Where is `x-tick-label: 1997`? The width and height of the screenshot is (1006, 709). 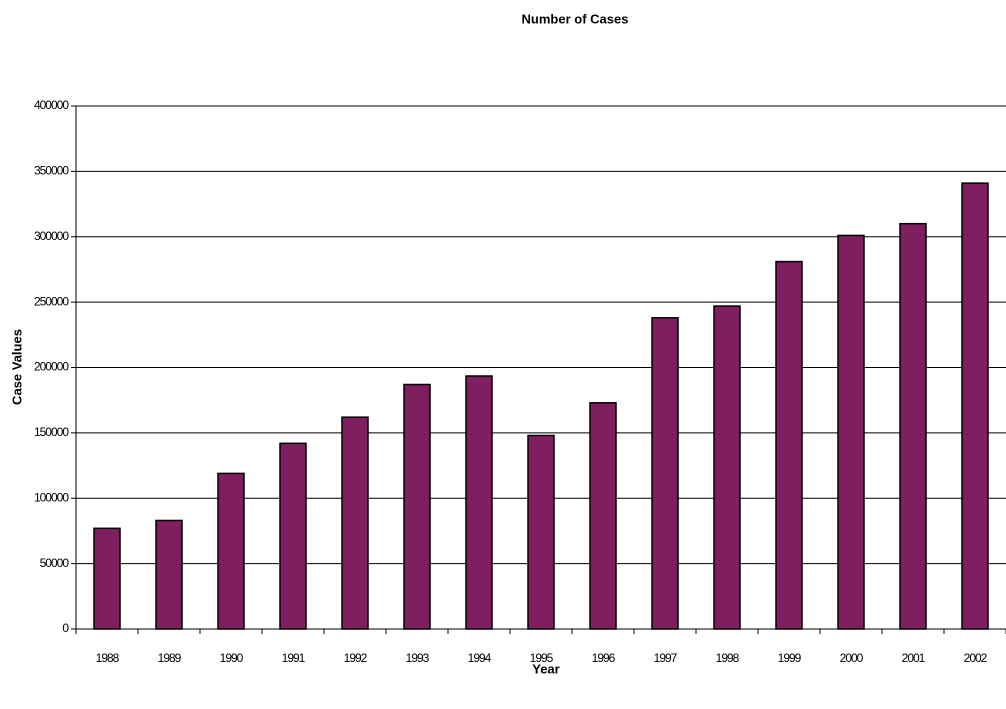 x-tick-label: 1997 is located at coordinates (666, 658).